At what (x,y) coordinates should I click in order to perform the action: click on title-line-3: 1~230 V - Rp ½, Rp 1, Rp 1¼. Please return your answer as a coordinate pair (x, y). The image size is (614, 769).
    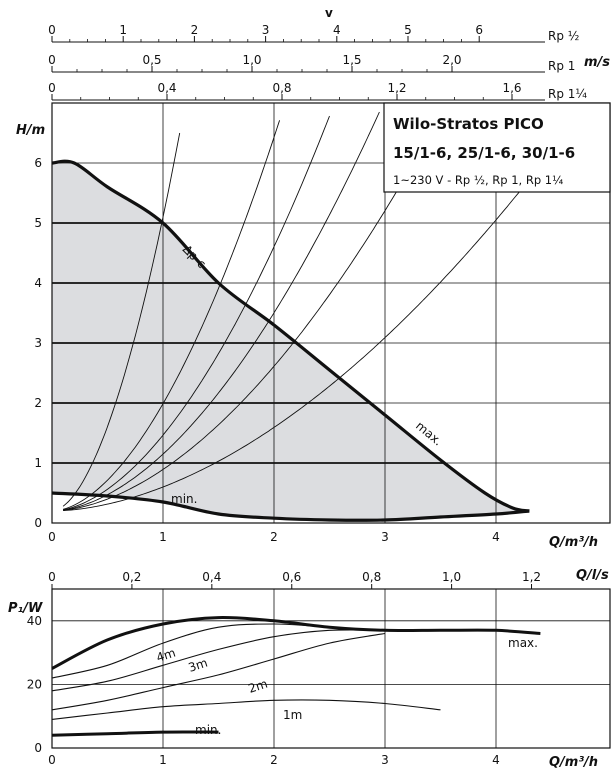
    Looking at the image, I should click on (478, 180).